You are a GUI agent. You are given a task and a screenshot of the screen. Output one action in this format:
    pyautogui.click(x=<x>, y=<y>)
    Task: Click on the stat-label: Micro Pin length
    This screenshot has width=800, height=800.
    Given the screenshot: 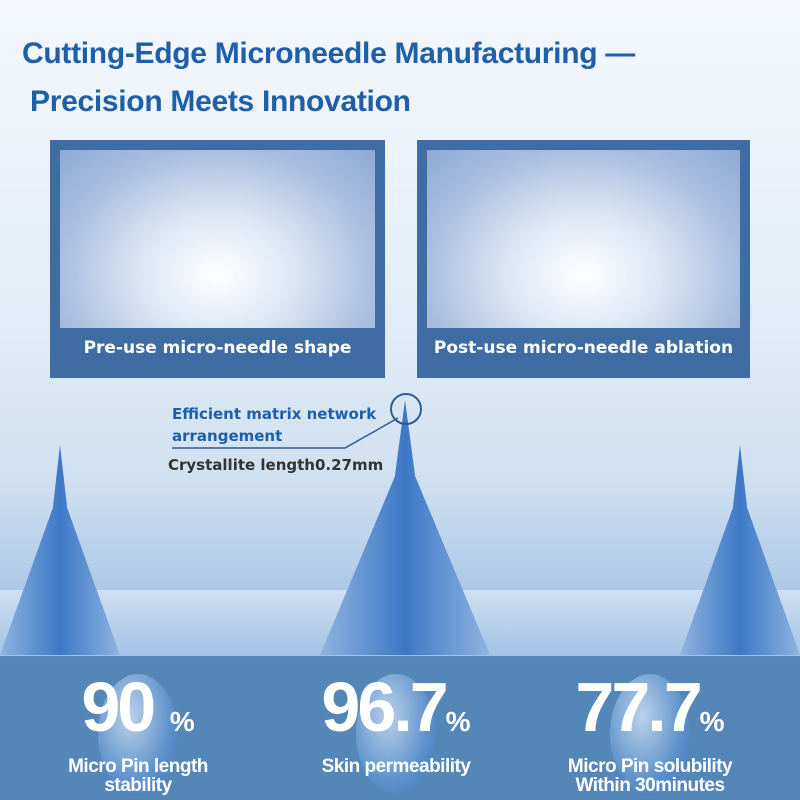 What is the action you would take?
    pyautogui.click(x=138, y=766)
    